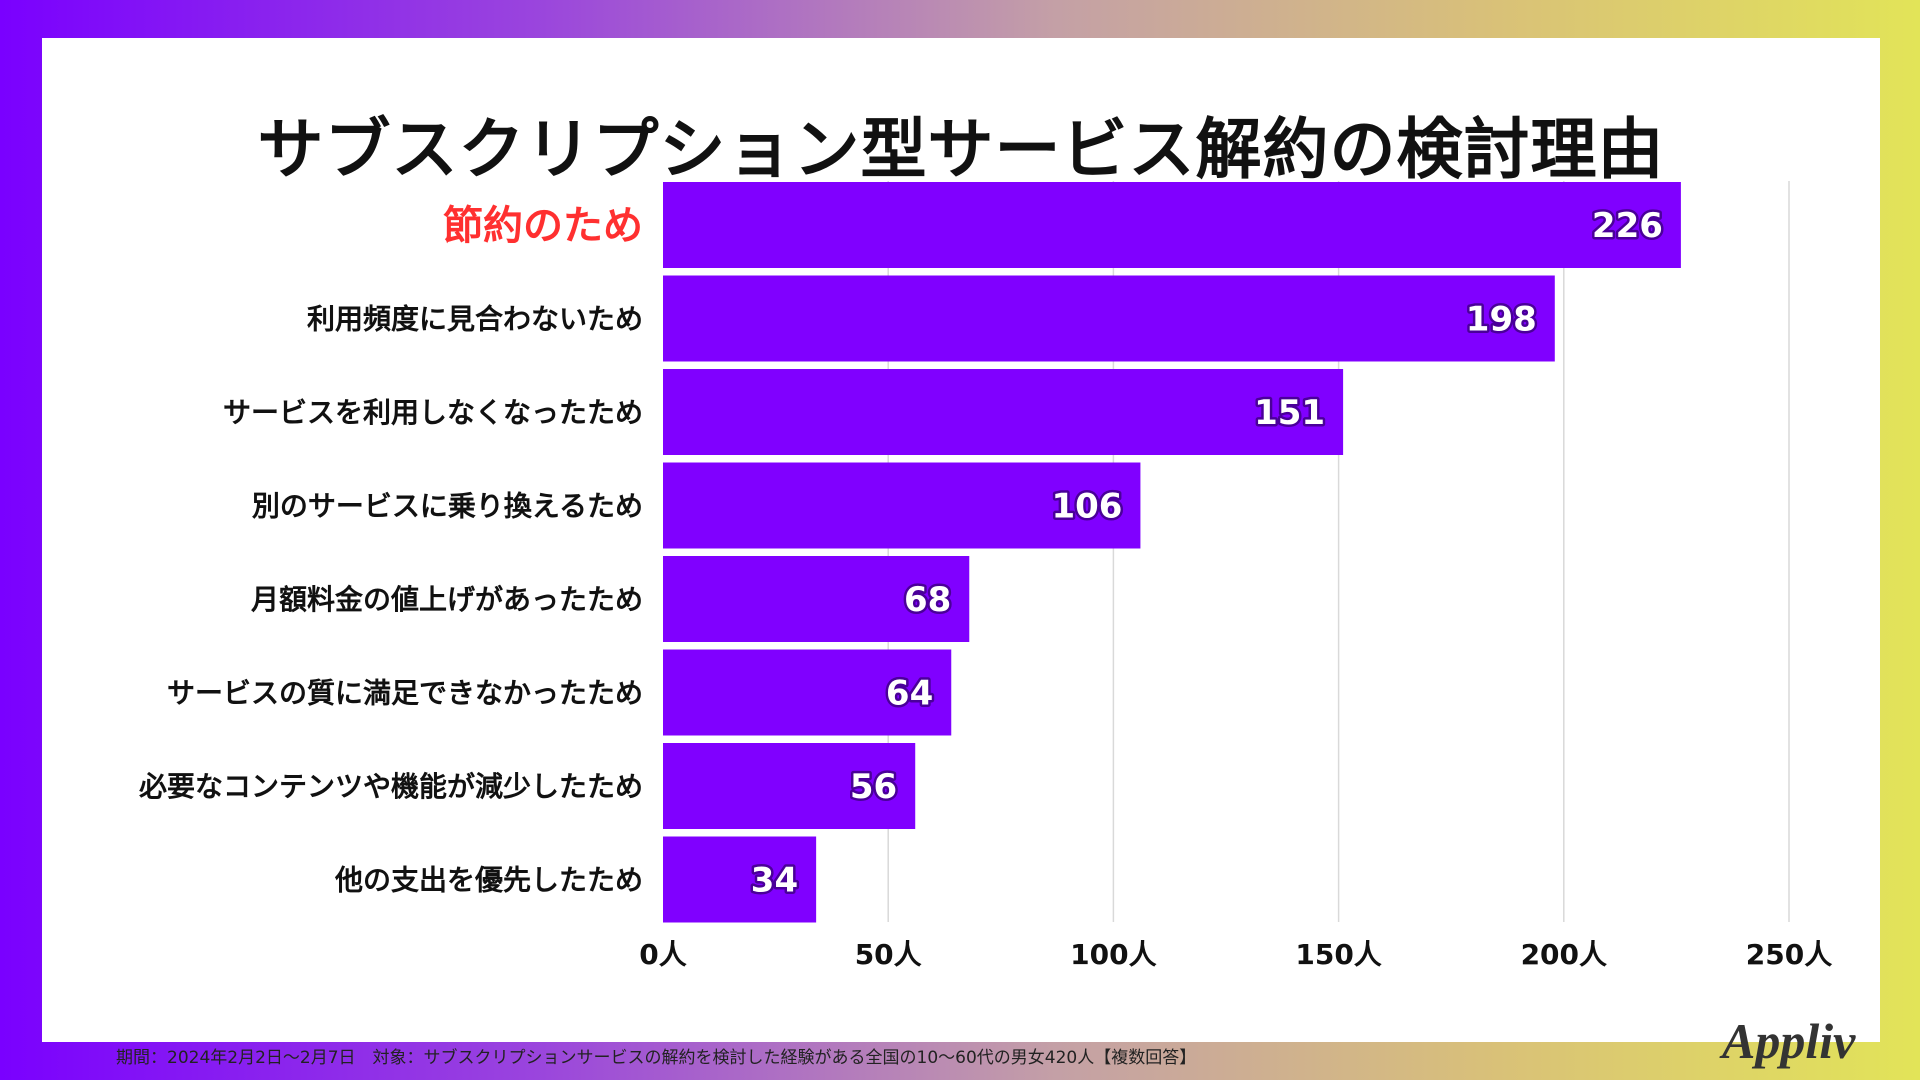 This screenshot has height=1080, width=1920. Describe the element at coordinates (391, 786) in the screenshot. I see `category-label: 必要なコンテンツや機能が減少したため` at that location.